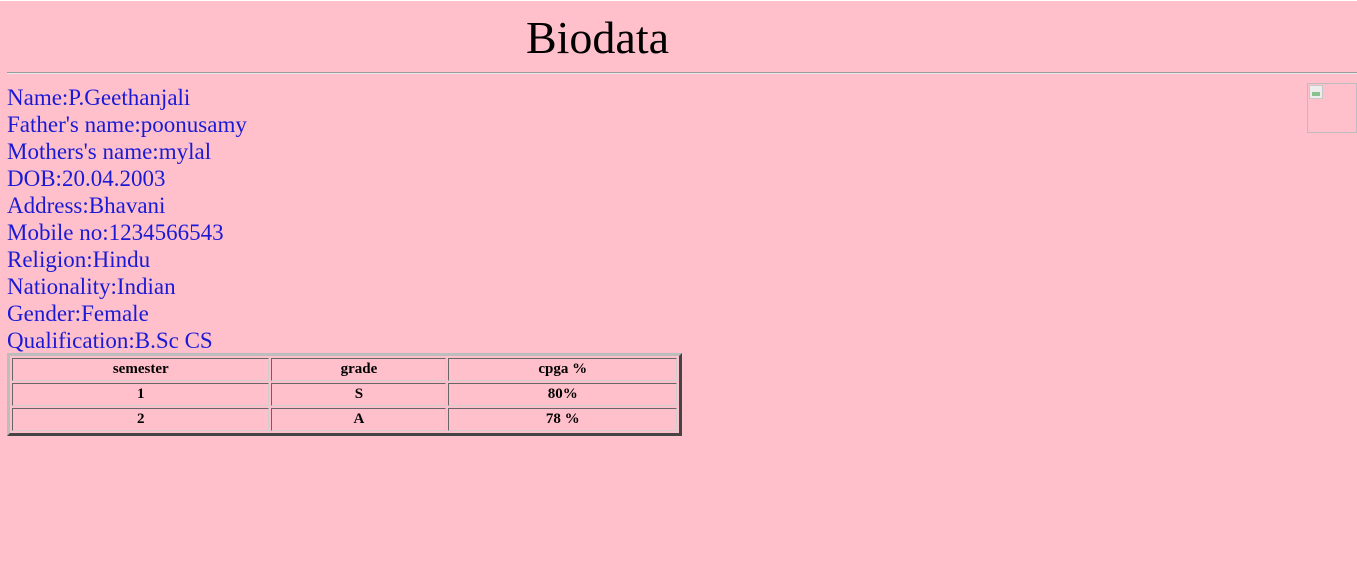 The image size is (1357, 583). What do you see at coordinates (79, 259) in the screenshot?
I see `religion-line: Religion:Hindu` at bounding box center [79, 259].